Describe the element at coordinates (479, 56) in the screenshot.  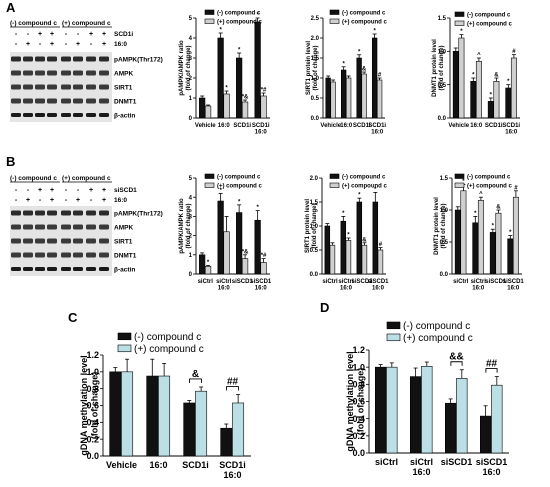
I see `significance-mark: ^` at that location.